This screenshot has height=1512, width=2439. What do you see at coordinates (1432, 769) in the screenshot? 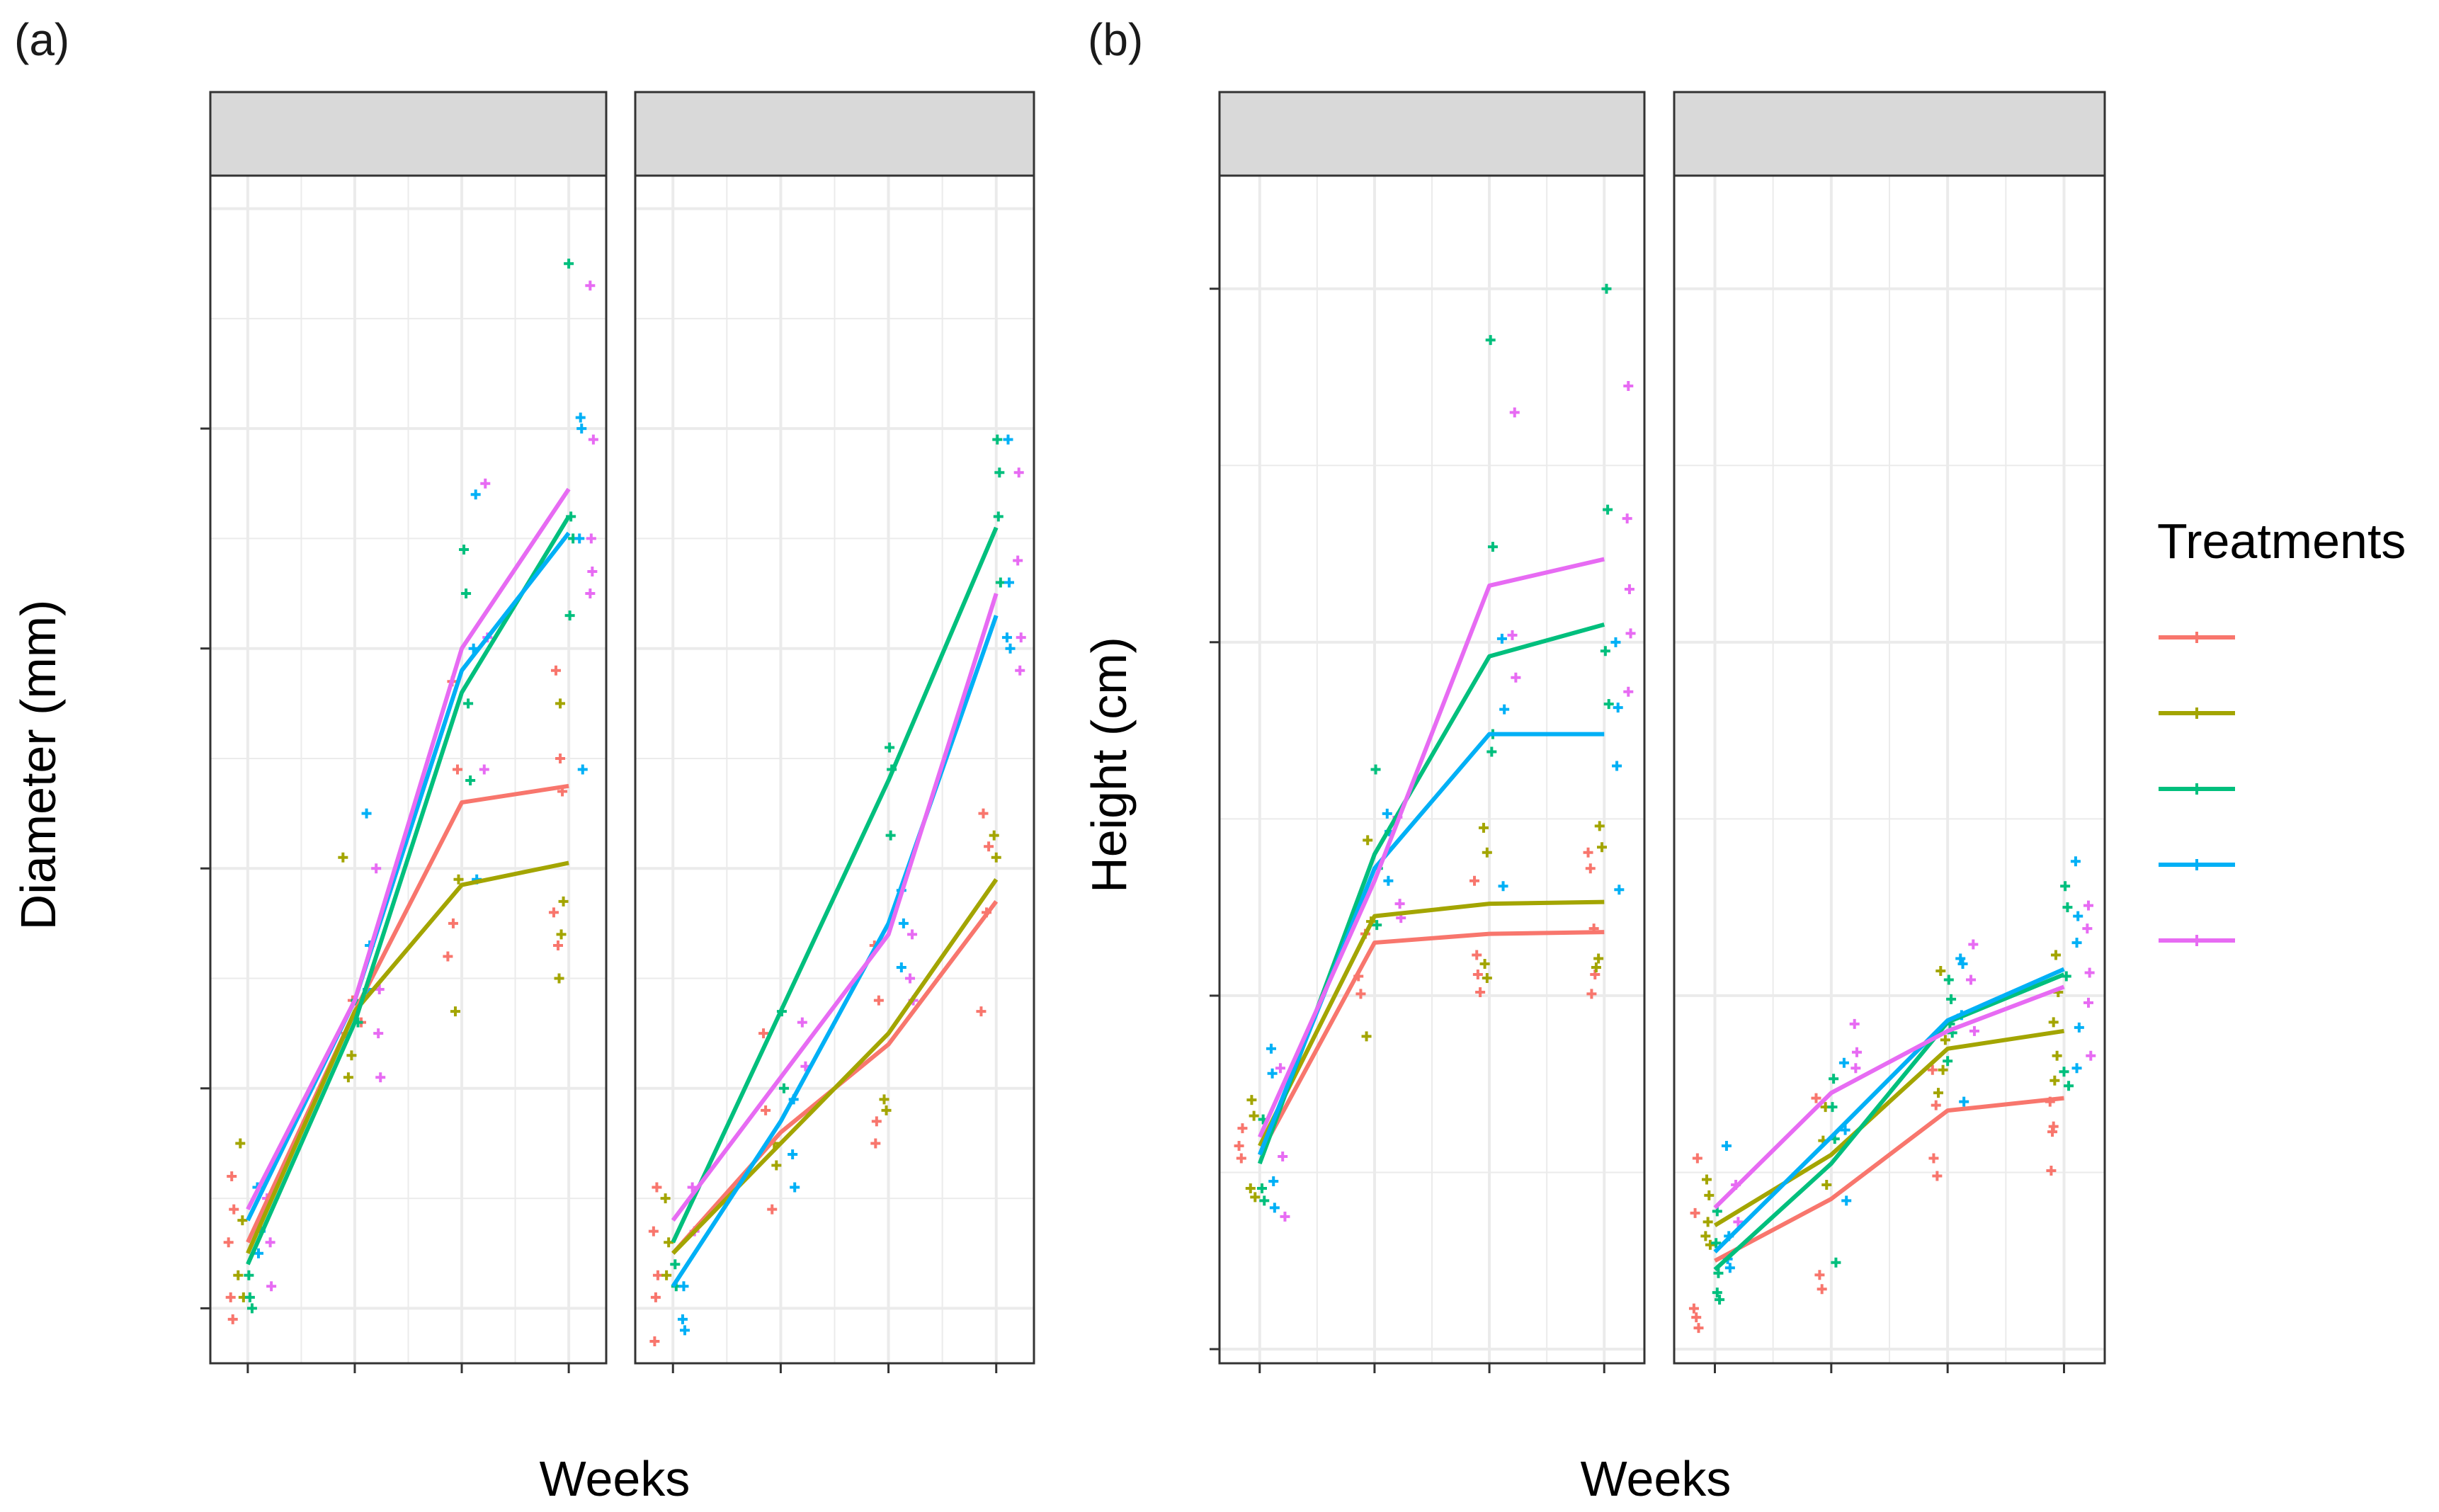
I see `panel-border` at bounding box center [1432, 769].